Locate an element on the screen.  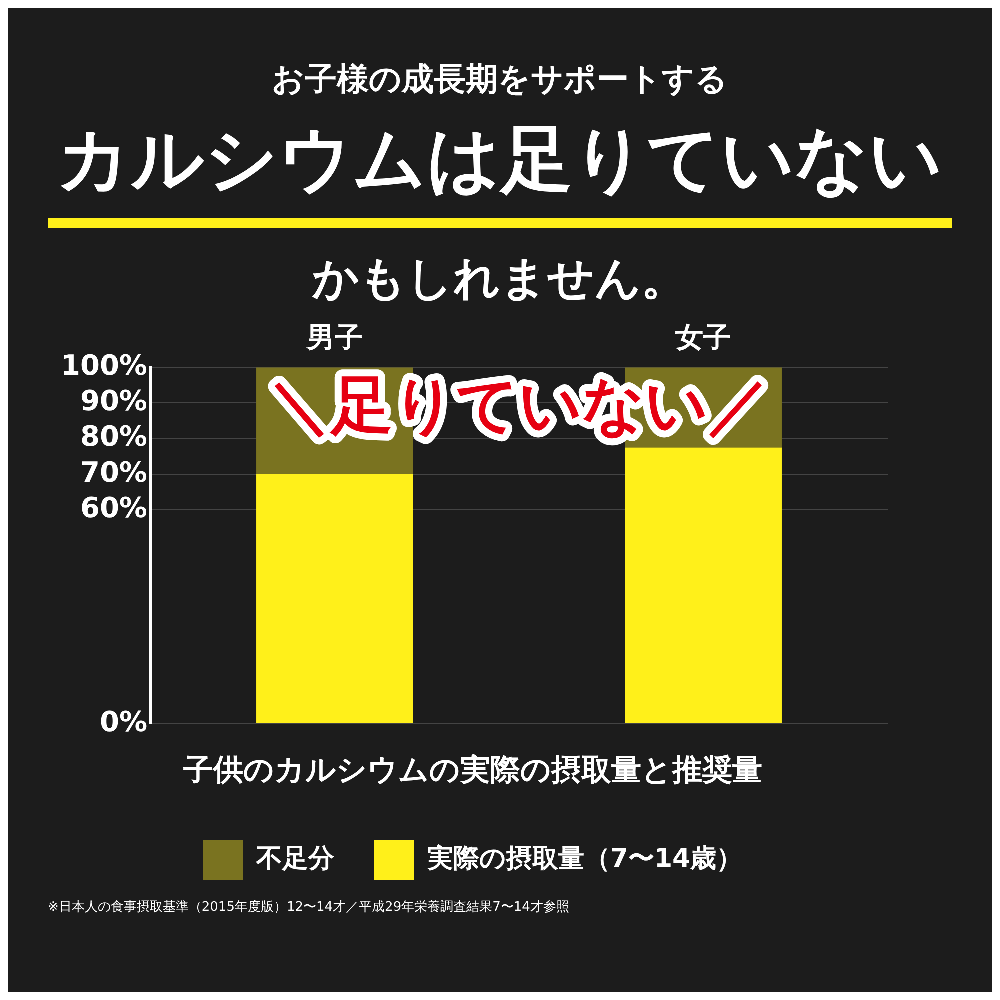
legend-label: 不足分 is located at coordinates (295, 859).